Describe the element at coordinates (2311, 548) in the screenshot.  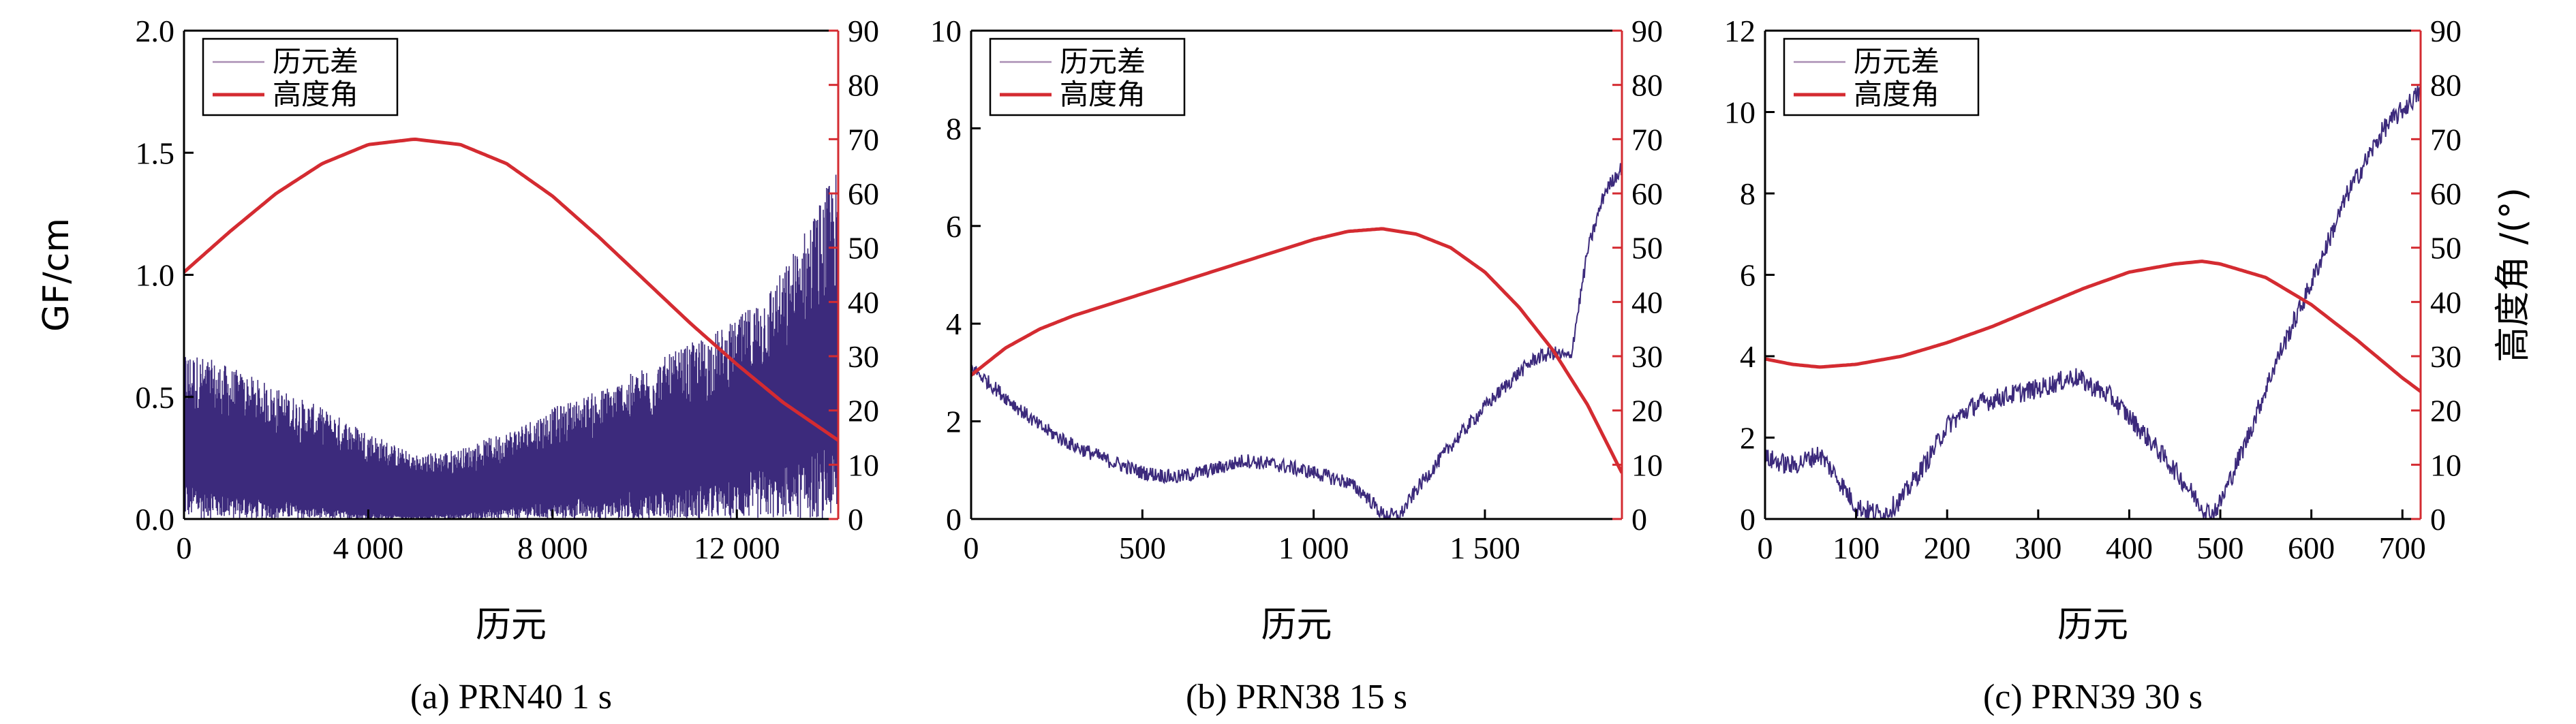
I see `x-tick-label: 600` at that location.